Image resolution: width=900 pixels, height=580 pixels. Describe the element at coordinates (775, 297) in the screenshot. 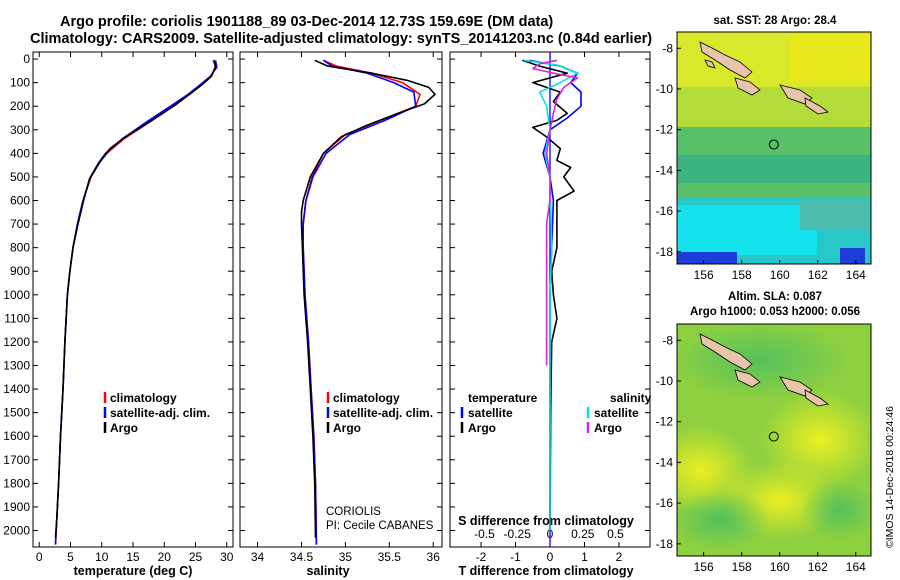

I see `sla-map-title: Altim. SLA: 0.087` at that location.